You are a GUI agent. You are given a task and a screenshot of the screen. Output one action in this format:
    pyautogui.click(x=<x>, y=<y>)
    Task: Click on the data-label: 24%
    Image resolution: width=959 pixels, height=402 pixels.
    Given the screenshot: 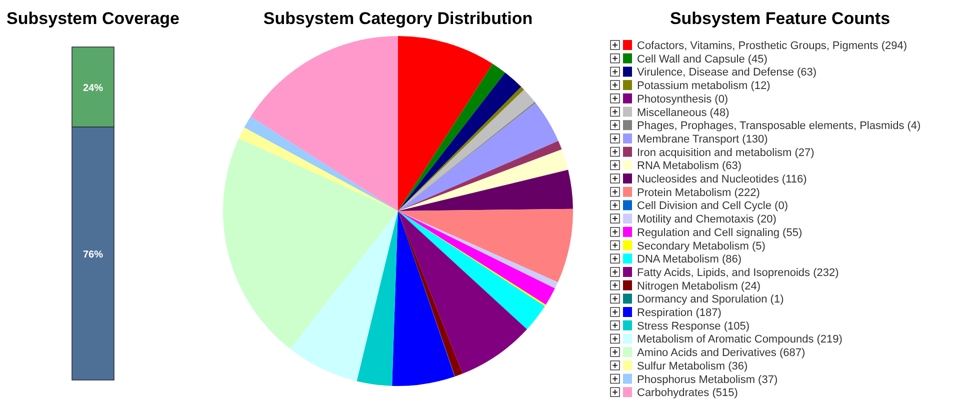 What is the action you would take?
    pyautogui.click(x=93, y=88)
    